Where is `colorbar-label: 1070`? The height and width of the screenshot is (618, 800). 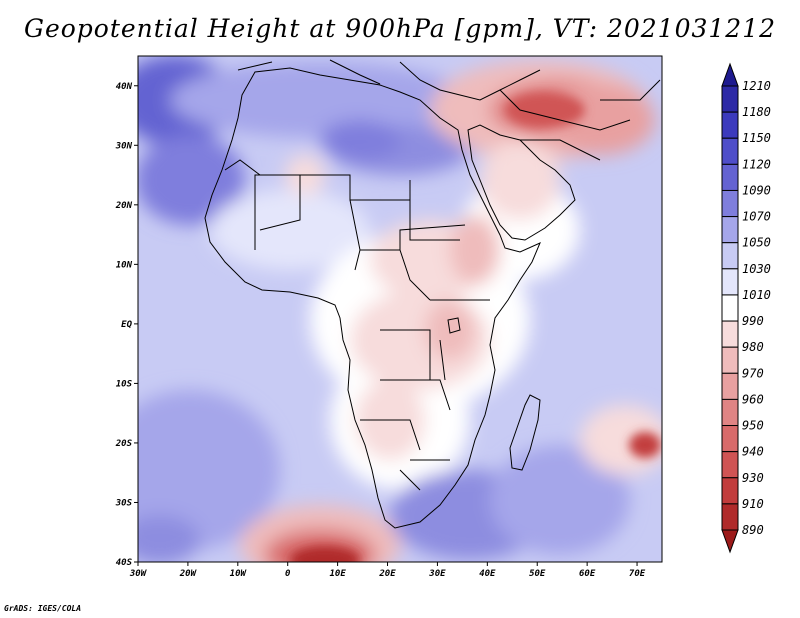
colorbar-label: 1070 is located at coordinates (756, 217).